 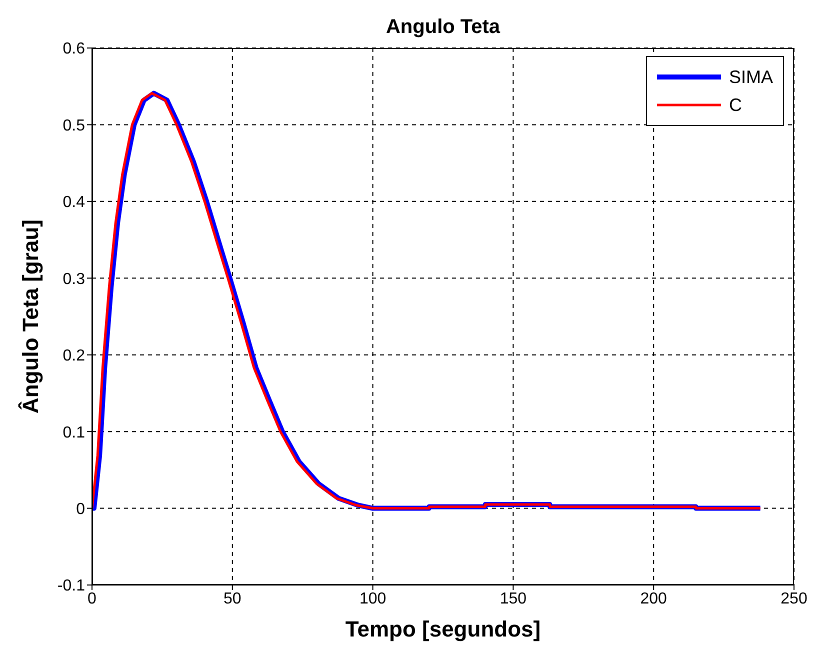 What do you see at coordinates (74, 356) in the screenshot?
I see `y-tick-label: 0.2` at bounding box center [74, 356].